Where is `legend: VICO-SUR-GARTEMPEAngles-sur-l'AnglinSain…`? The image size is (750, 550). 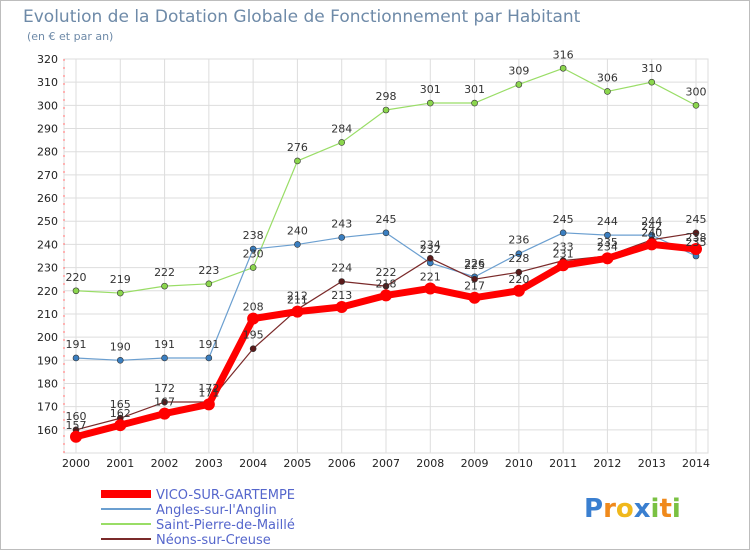
legend: VICO-SUR-GARTEMPEAngles-sur-l'AnglinSain… is located at coordinates (198, 518).